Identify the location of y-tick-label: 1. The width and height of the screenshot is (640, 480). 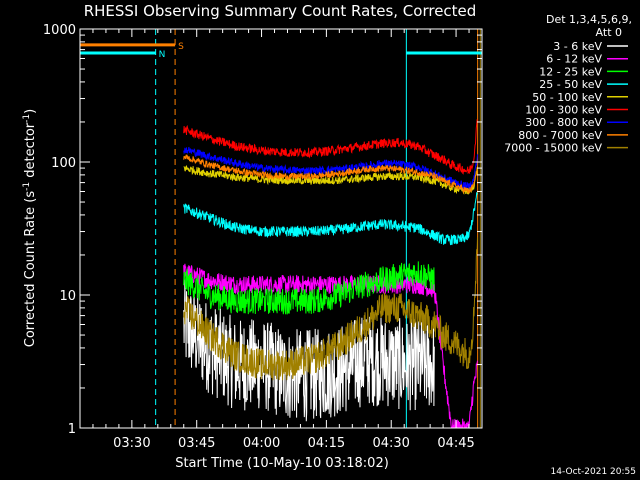
(72, 429).